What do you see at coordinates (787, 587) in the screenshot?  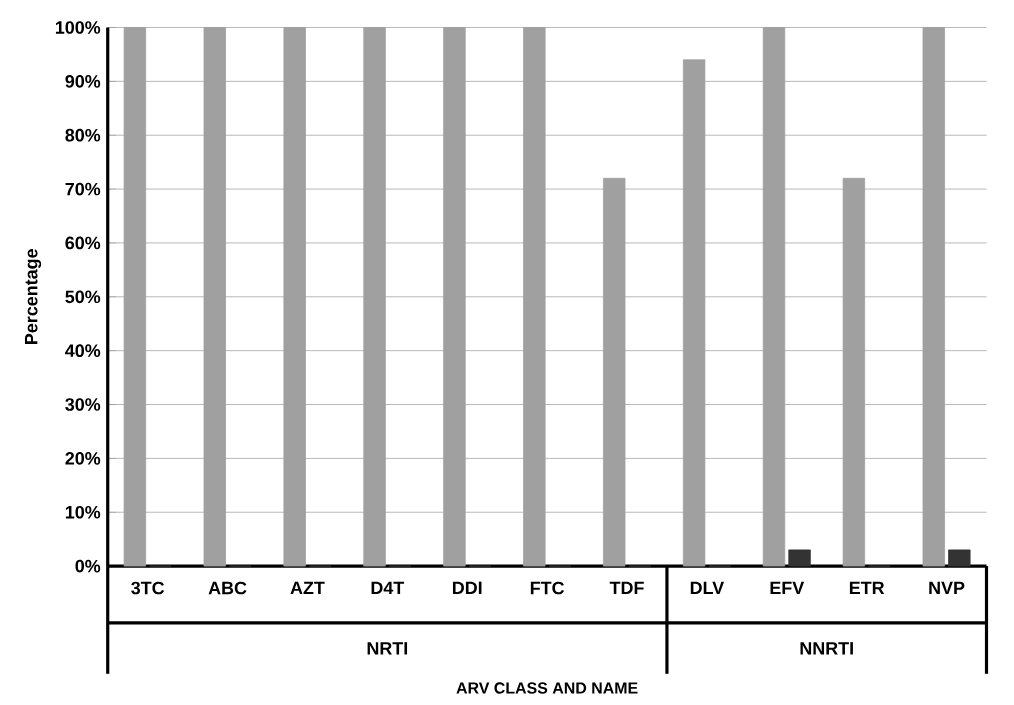 I see `x-tick-label: EFV` at bounding box center [787, 587].